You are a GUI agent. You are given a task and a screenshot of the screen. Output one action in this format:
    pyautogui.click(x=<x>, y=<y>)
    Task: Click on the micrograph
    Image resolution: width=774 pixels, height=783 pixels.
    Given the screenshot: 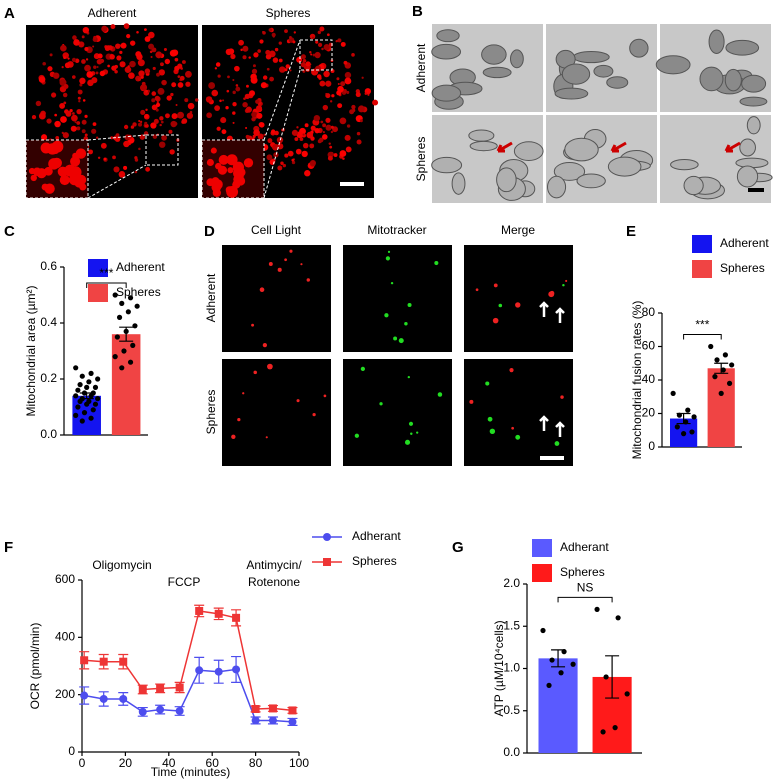 What is the action you would take?
    pyautogui.click(x=276, y=298)
    